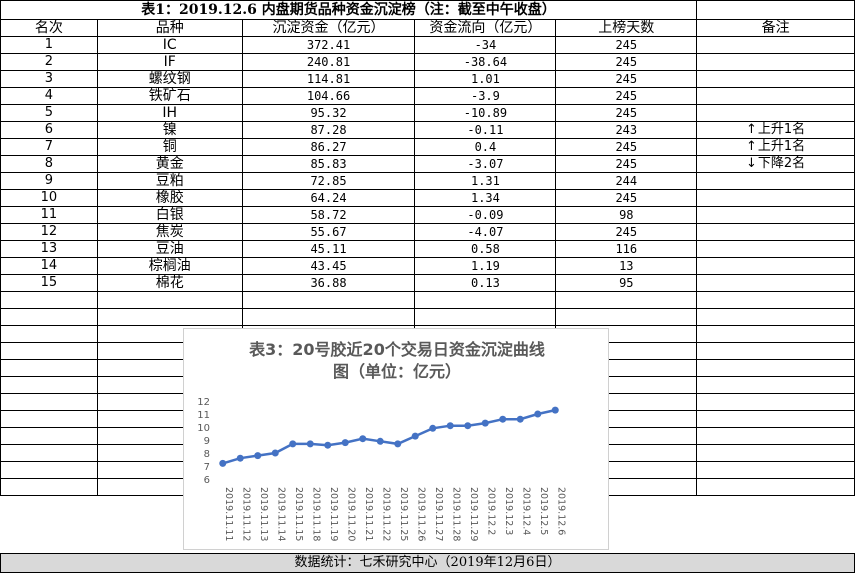  What do you see at coordinates (485, 283) in the screenshot?
I see `flow-cell: 0.13` at bounding box center [485, 283].